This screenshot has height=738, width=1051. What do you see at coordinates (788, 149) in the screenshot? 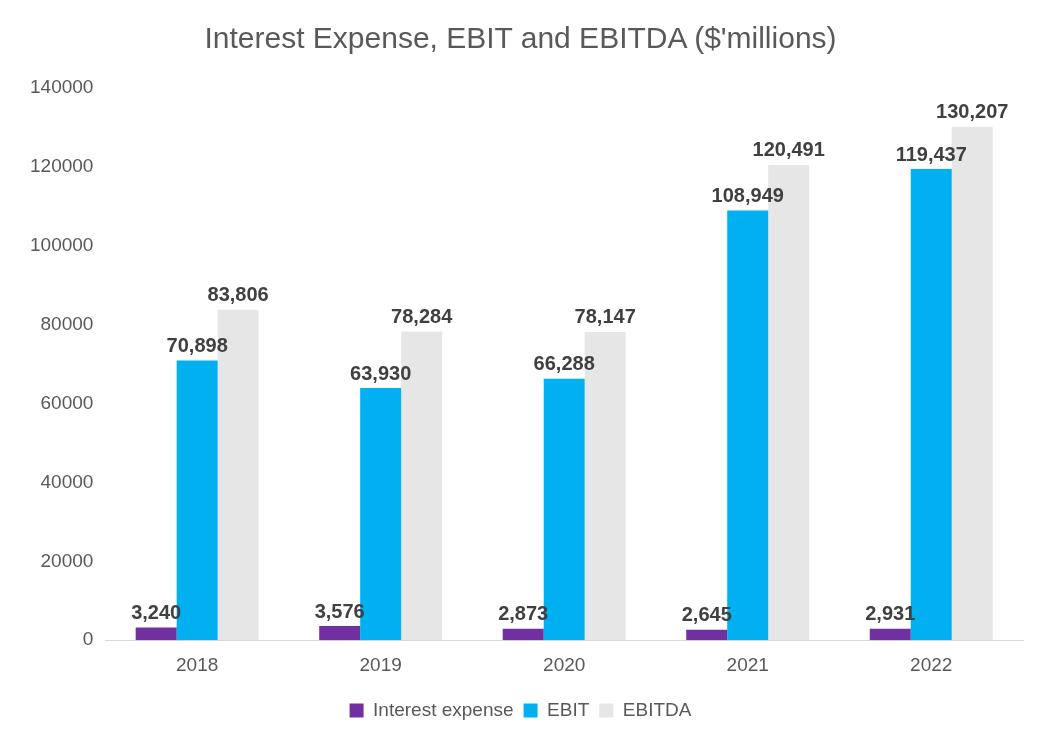
I see `data-label: 120,491` at bounding box center [788, 149].